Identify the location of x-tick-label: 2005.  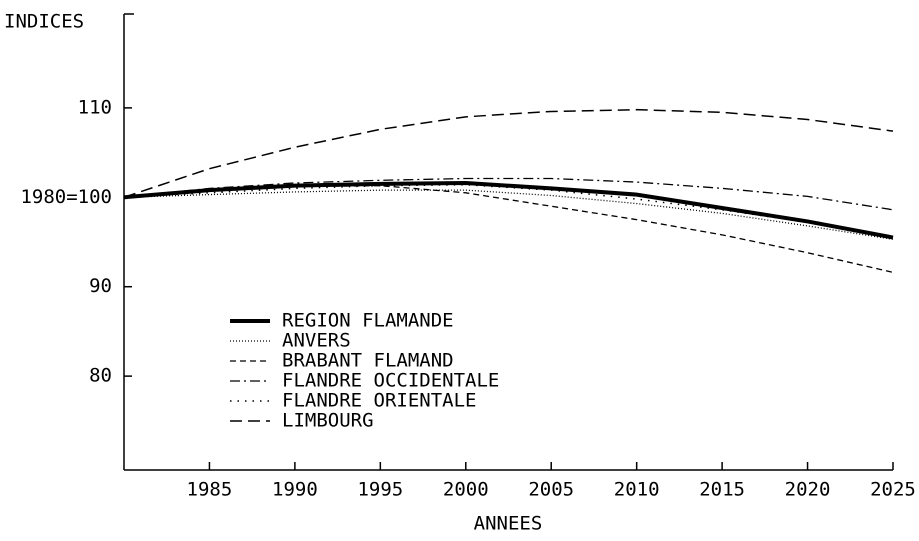
(551, 490).